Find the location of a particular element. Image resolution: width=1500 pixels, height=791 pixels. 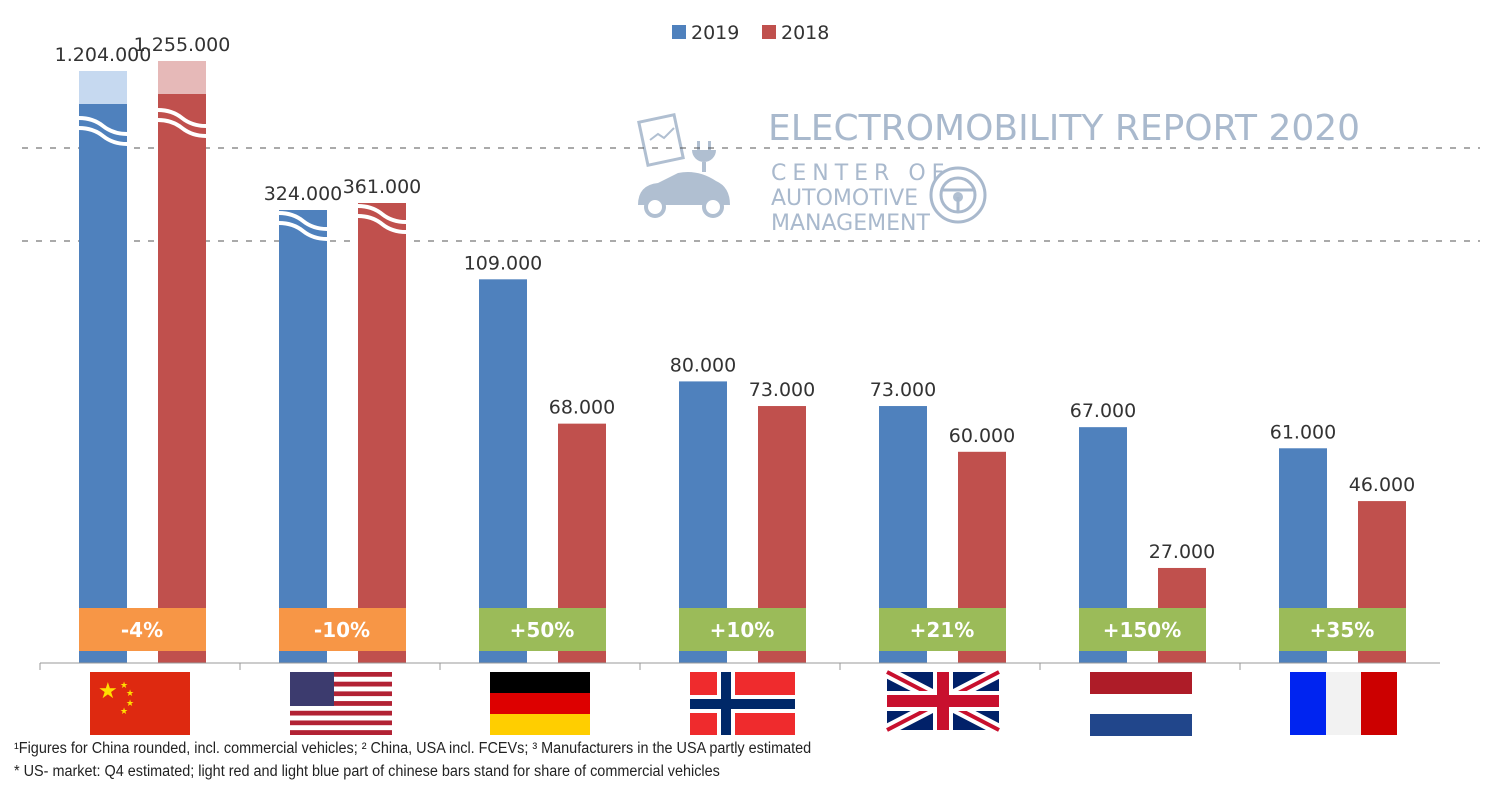

logo-line1: CENTER OF is located at coordinates (860, 173).